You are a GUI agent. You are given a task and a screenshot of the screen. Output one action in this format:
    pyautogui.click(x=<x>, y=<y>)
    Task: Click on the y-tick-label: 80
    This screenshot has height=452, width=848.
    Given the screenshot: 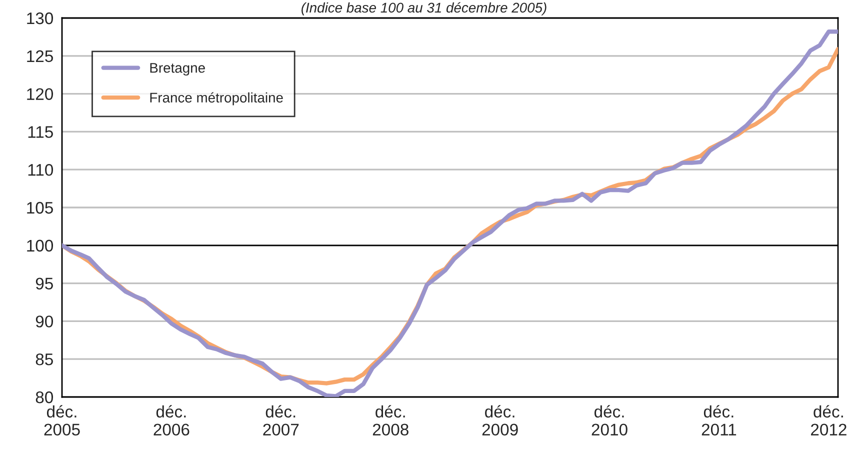 What is the action you would take?
    pyautogui.click(x=45, y=397)
    